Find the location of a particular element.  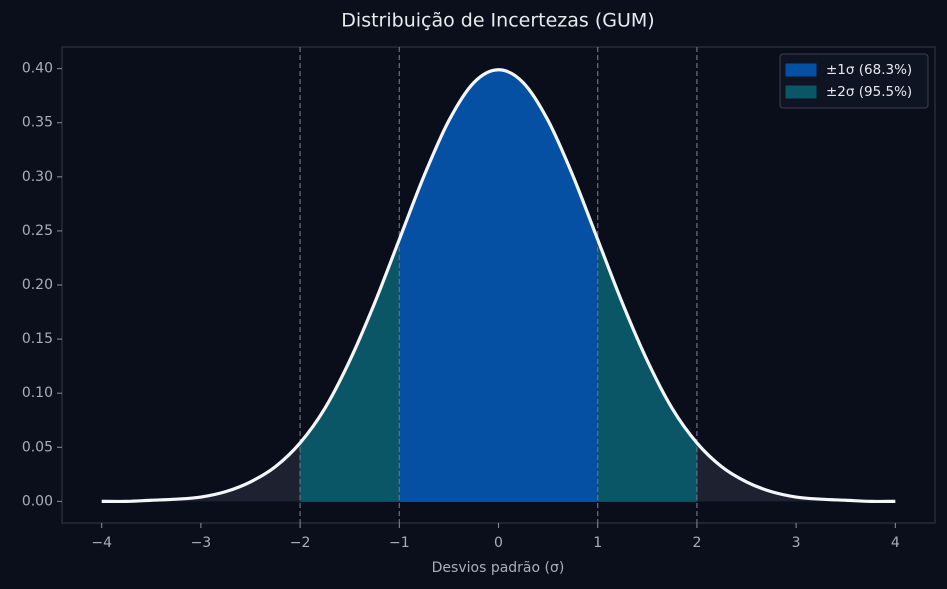

x-tick-label: 3 is located at coordinates (796, 543).